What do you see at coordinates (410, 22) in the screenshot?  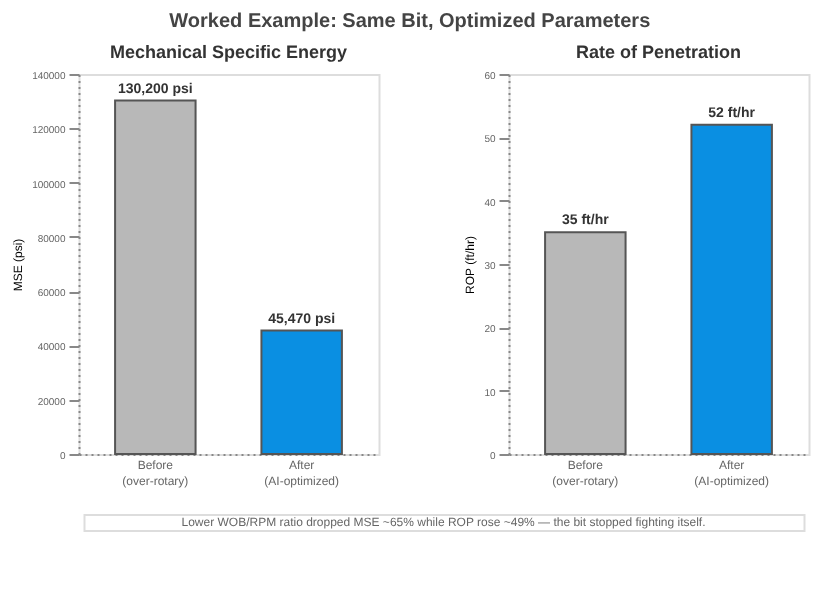 I see `text: Worked Example: Same Bit, Optimized Parameters` at bounding box center [410, 22].